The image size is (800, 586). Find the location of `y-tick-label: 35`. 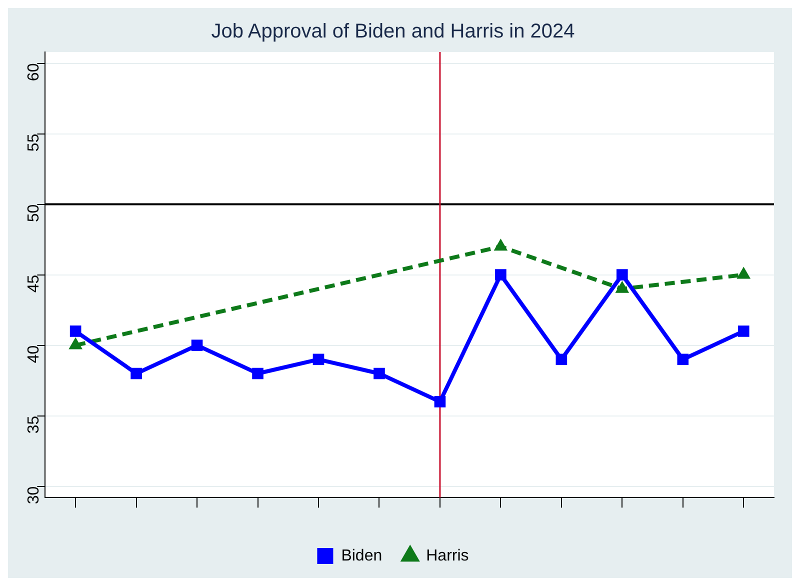

y-tick-label: 35 is located at coordinates (34, 425).